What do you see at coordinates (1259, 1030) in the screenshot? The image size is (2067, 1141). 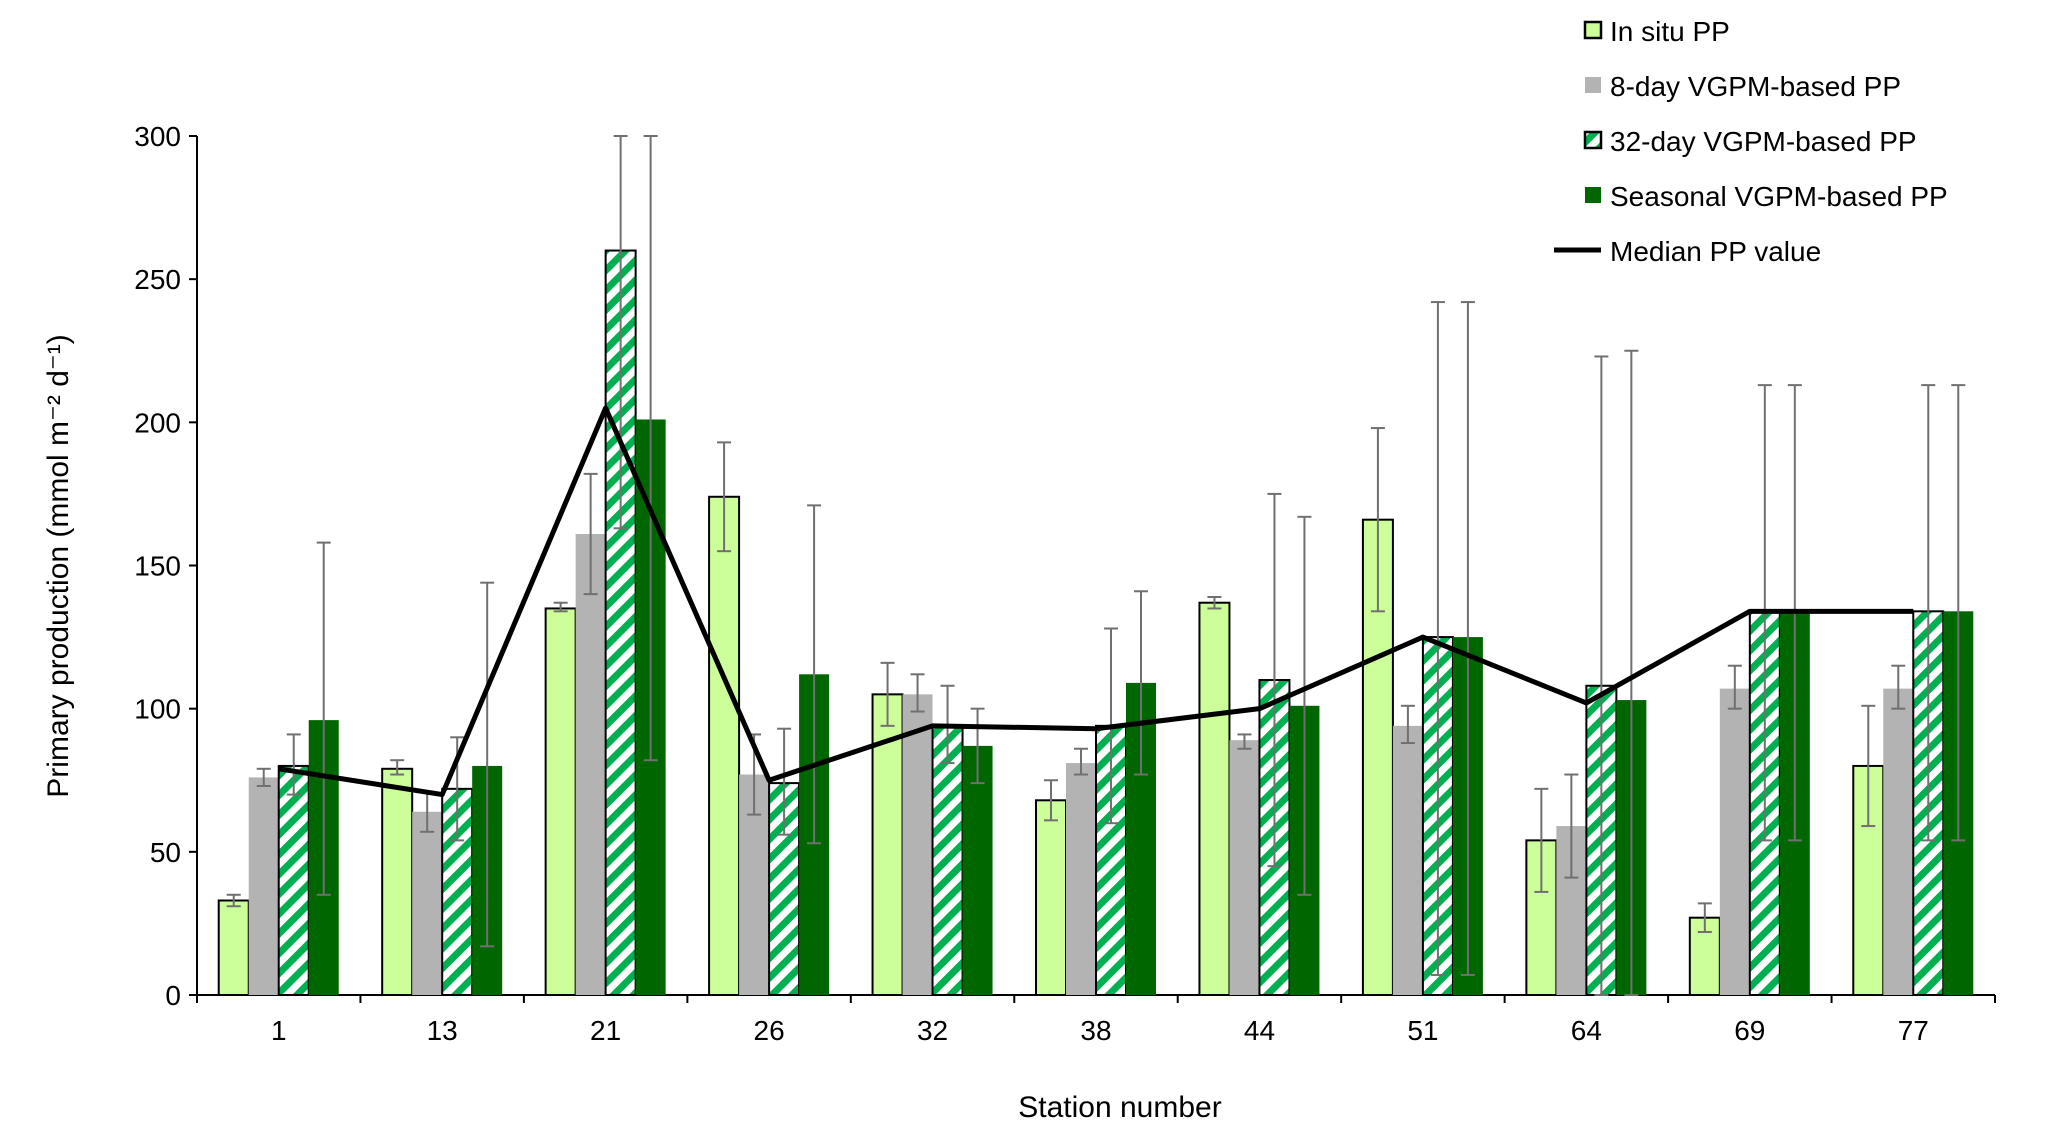 I see `x-tick-label: 44` at bounding box center [1259, 1030].